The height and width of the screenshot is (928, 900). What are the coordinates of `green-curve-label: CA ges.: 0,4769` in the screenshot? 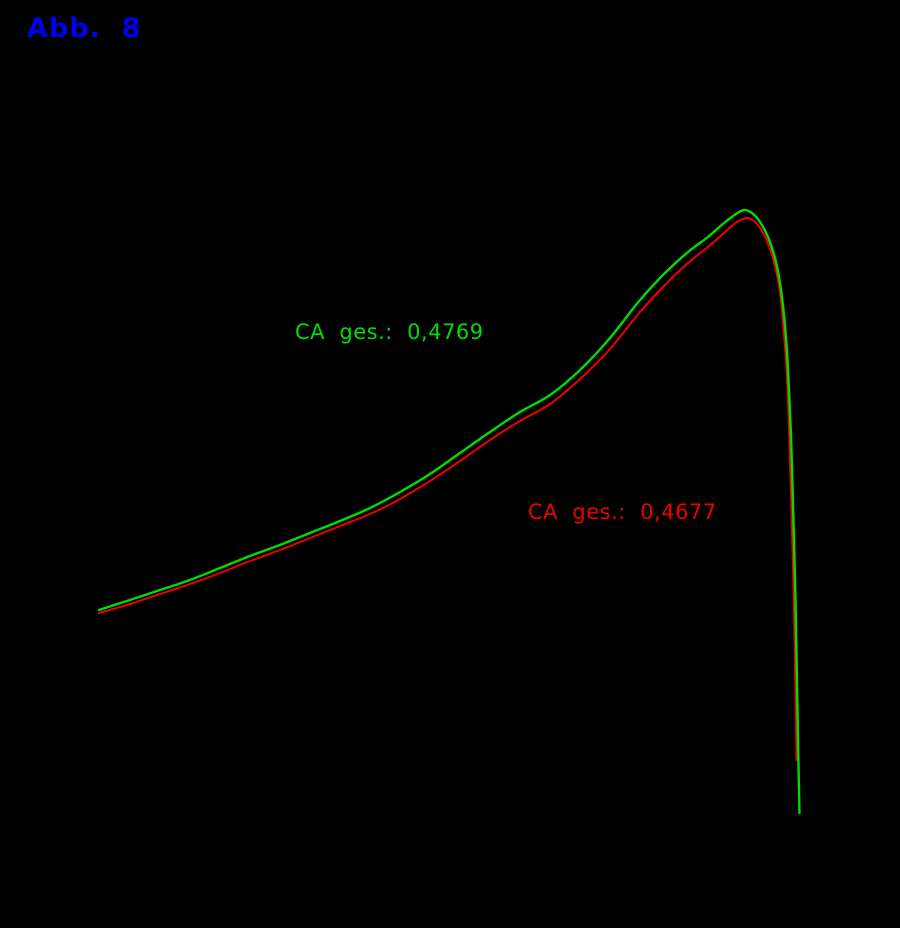 It's located at (389, 332).